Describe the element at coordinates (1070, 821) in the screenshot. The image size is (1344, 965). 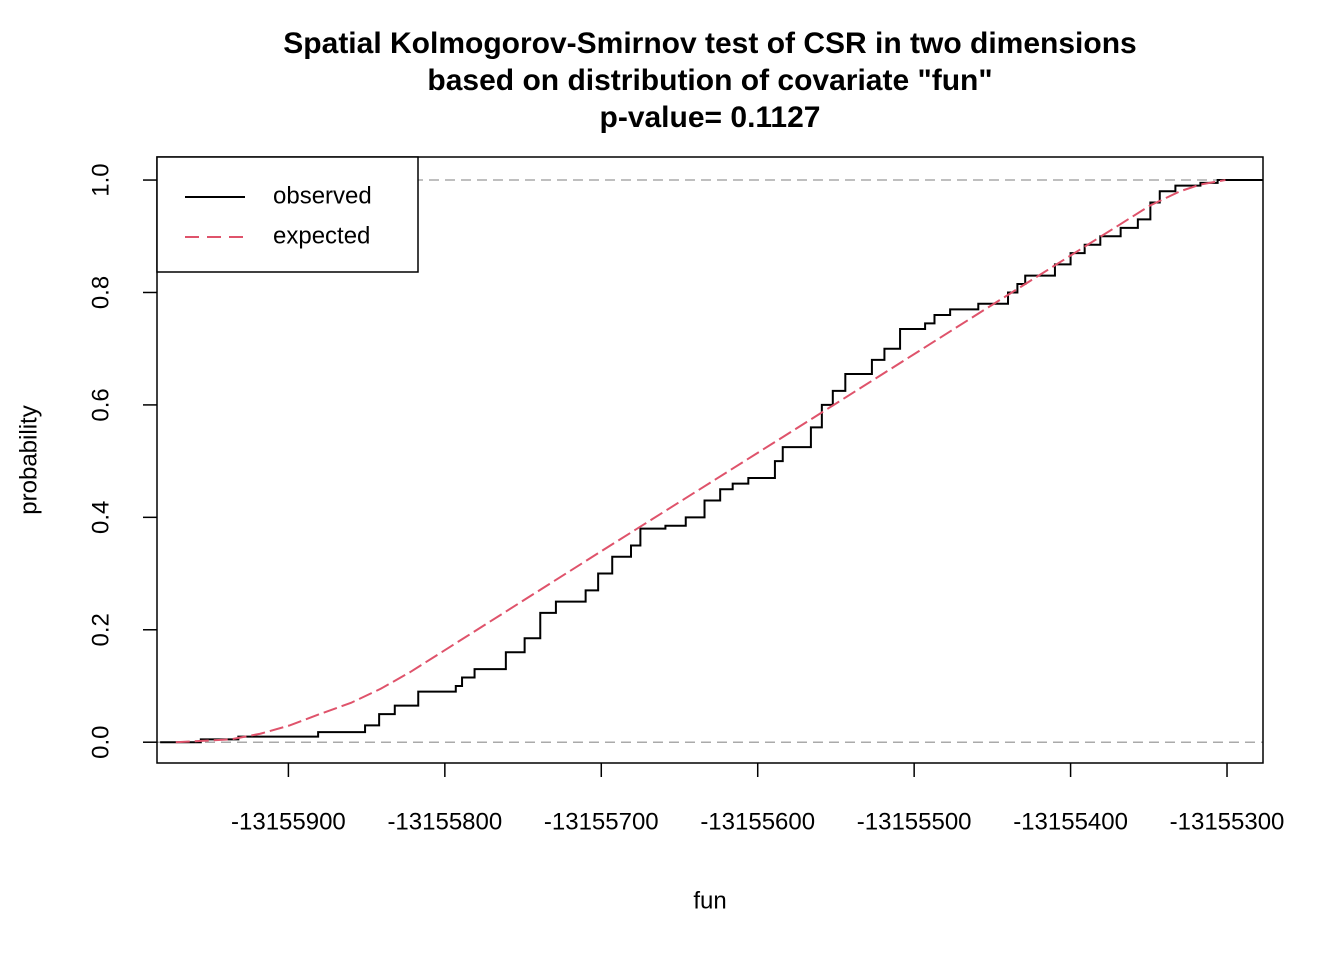
I see `x-tick-label: -13155400` at that location.